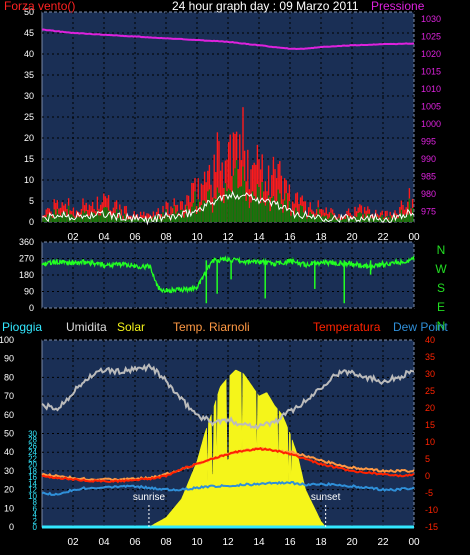 The width and height of the screenshot is (470, 555). I want to click on compass-label: W, so click(441, 269).